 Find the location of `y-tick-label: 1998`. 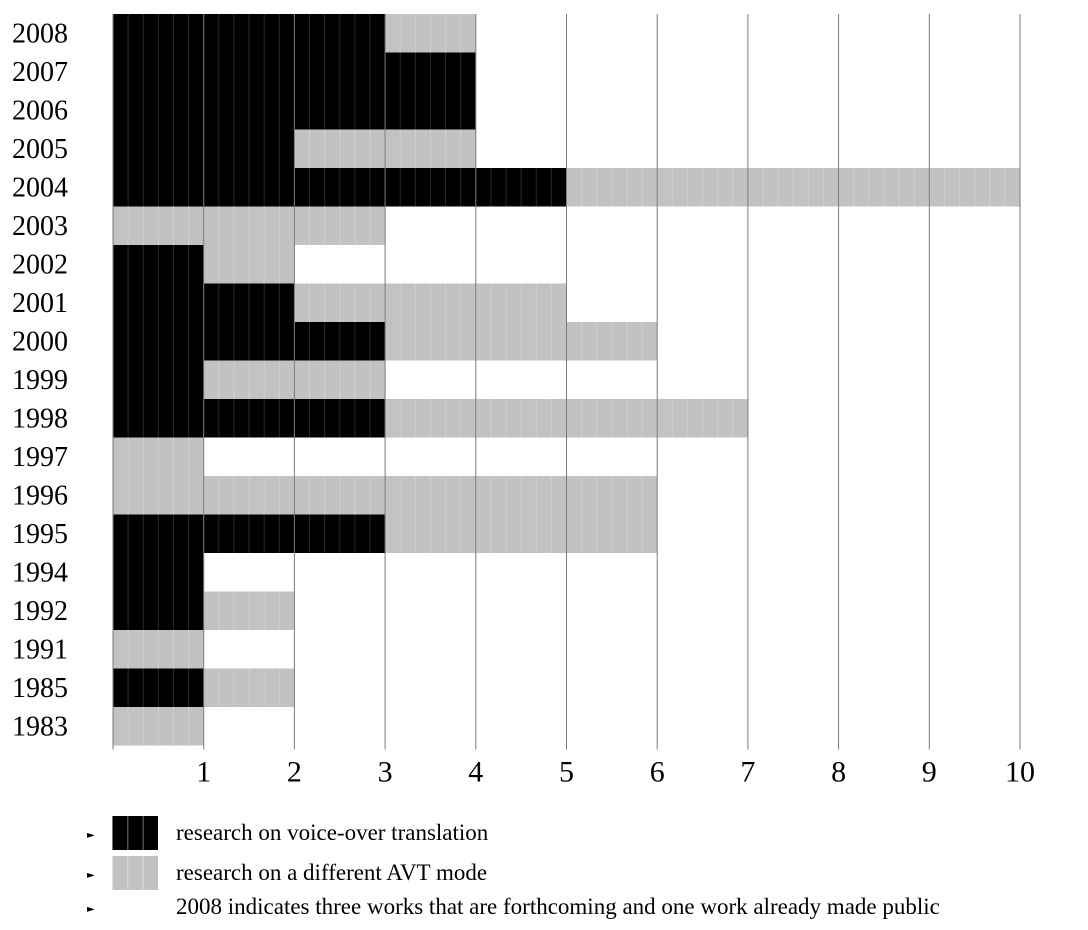

y-tick-label: 1998 is located at coordinates (40, 418).